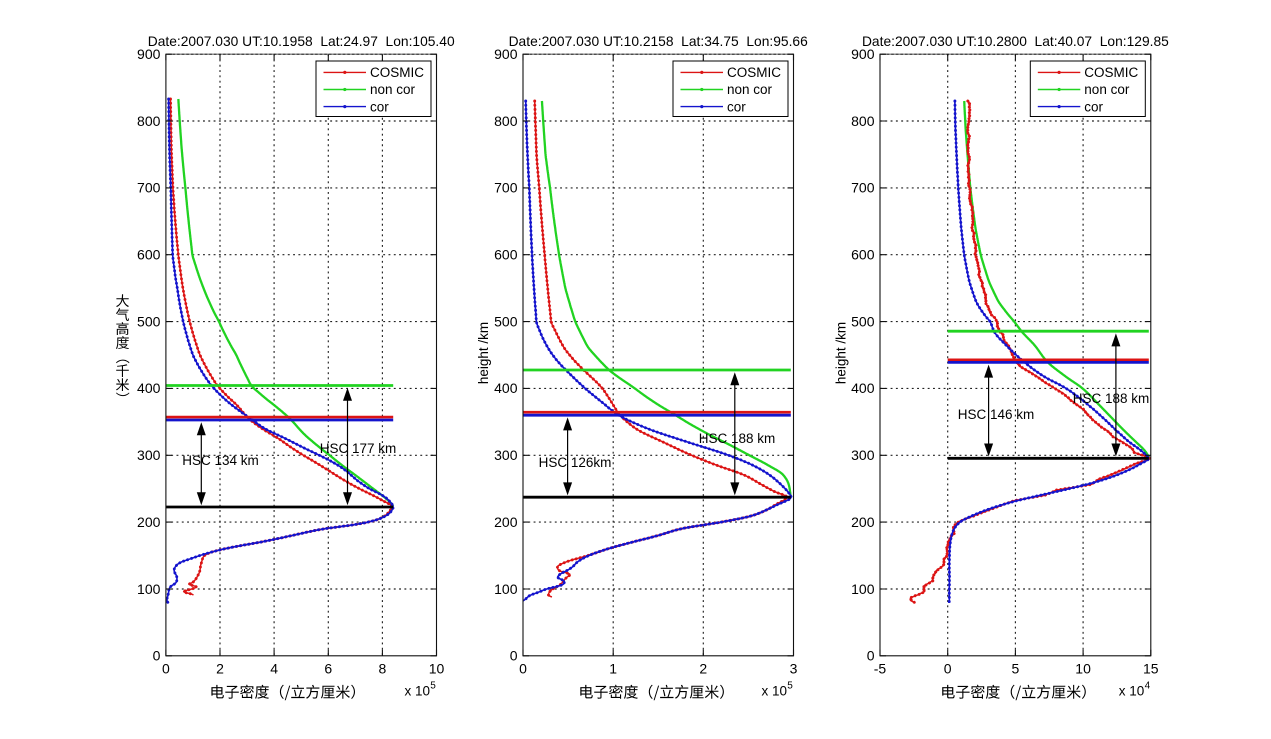 This screenshot has width=1271, height=739. I want to click on svg-text: HSC 126km, so click(575, 462).